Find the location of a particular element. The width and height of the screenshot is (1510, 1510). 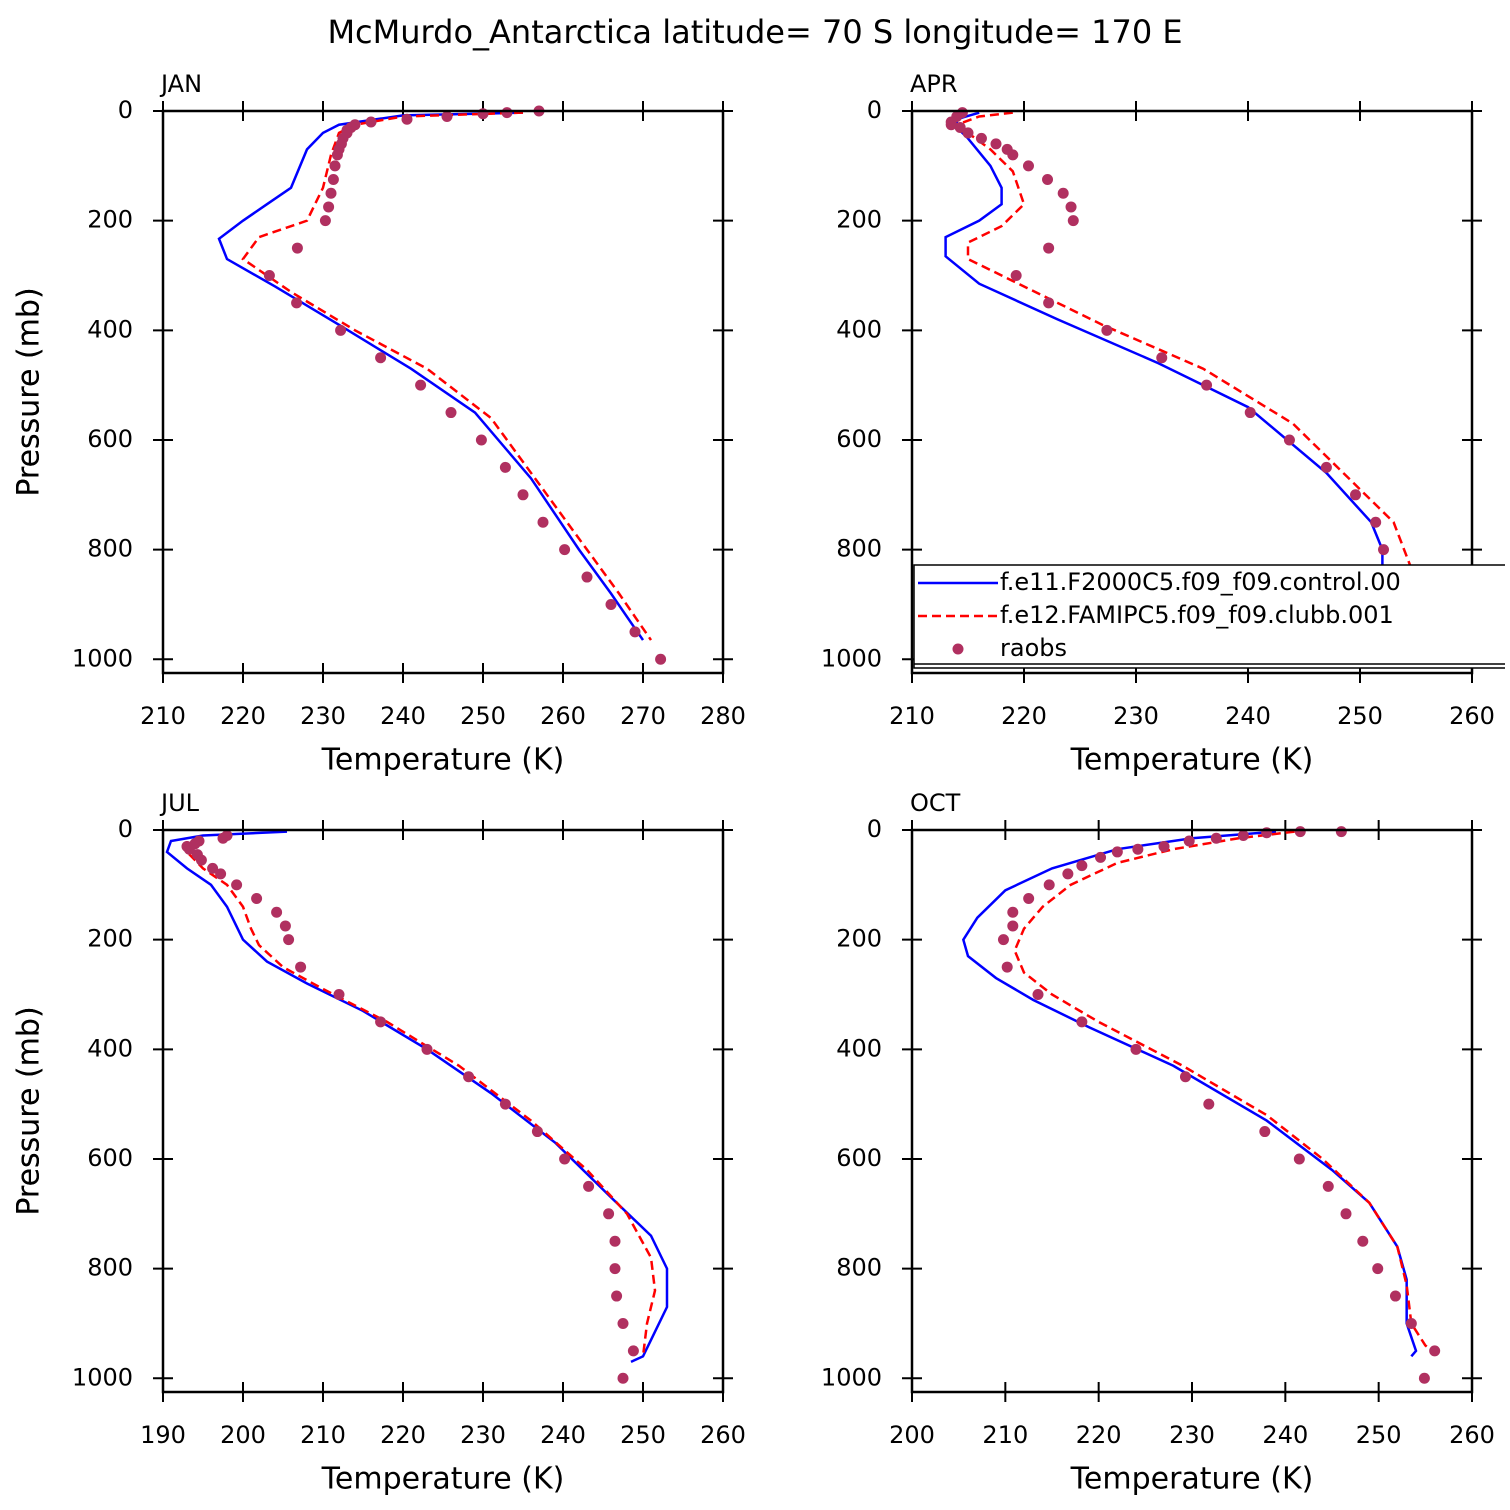

x-tick-label: 210 is located at coordinates (912, 716).